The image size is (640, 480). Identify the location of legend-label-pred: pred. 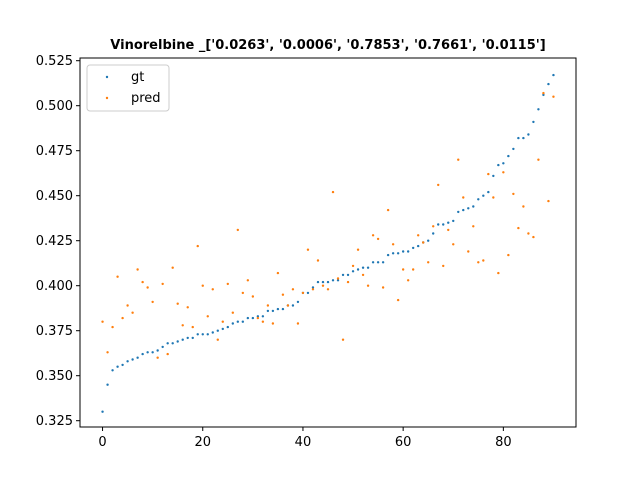
(146, 98).